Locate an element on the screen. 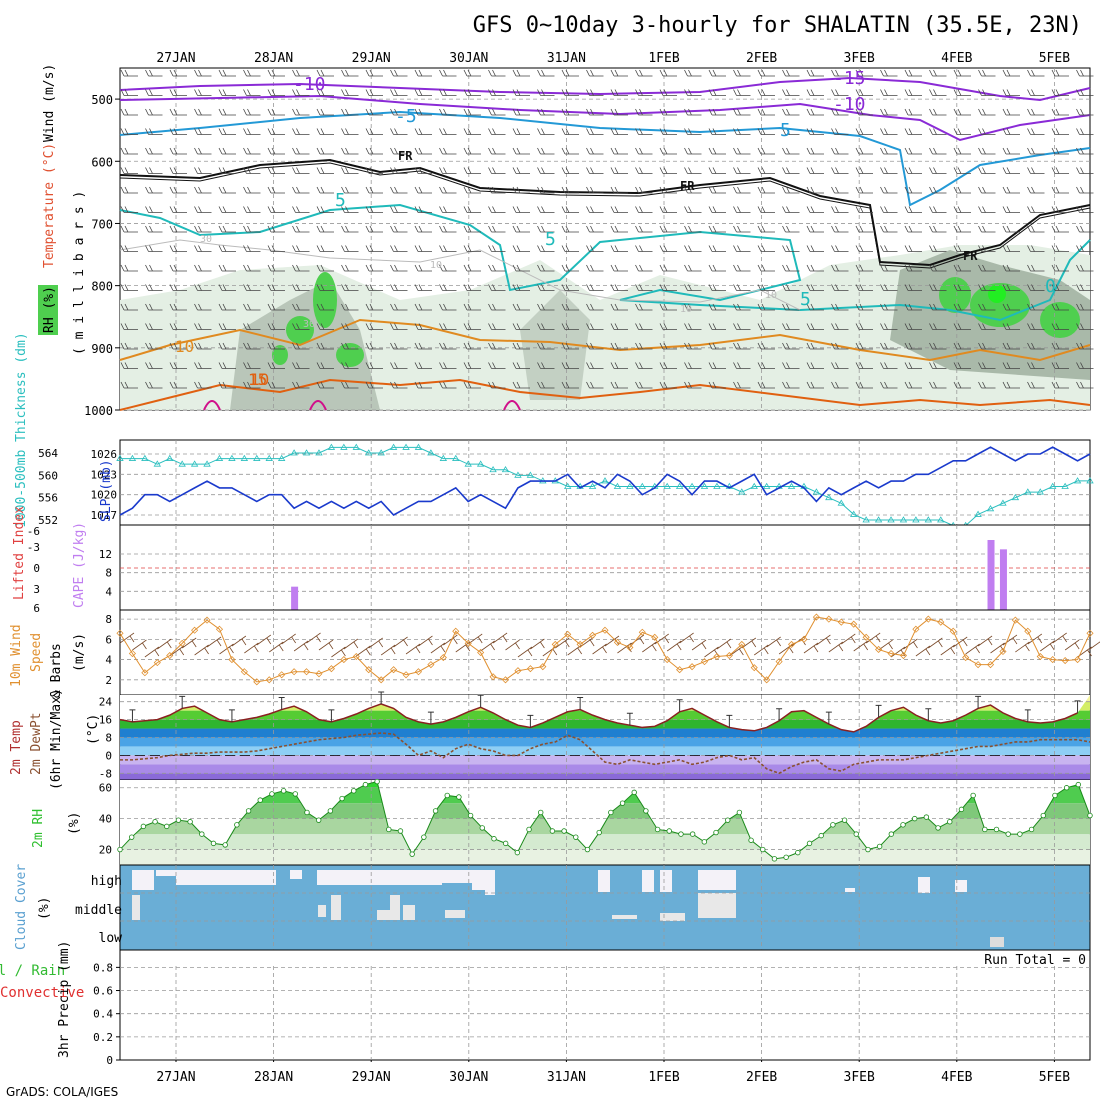 The height and width of the screenshot is (1100, 1100). contour-label: 0 is located at coordinates (1050, 286).